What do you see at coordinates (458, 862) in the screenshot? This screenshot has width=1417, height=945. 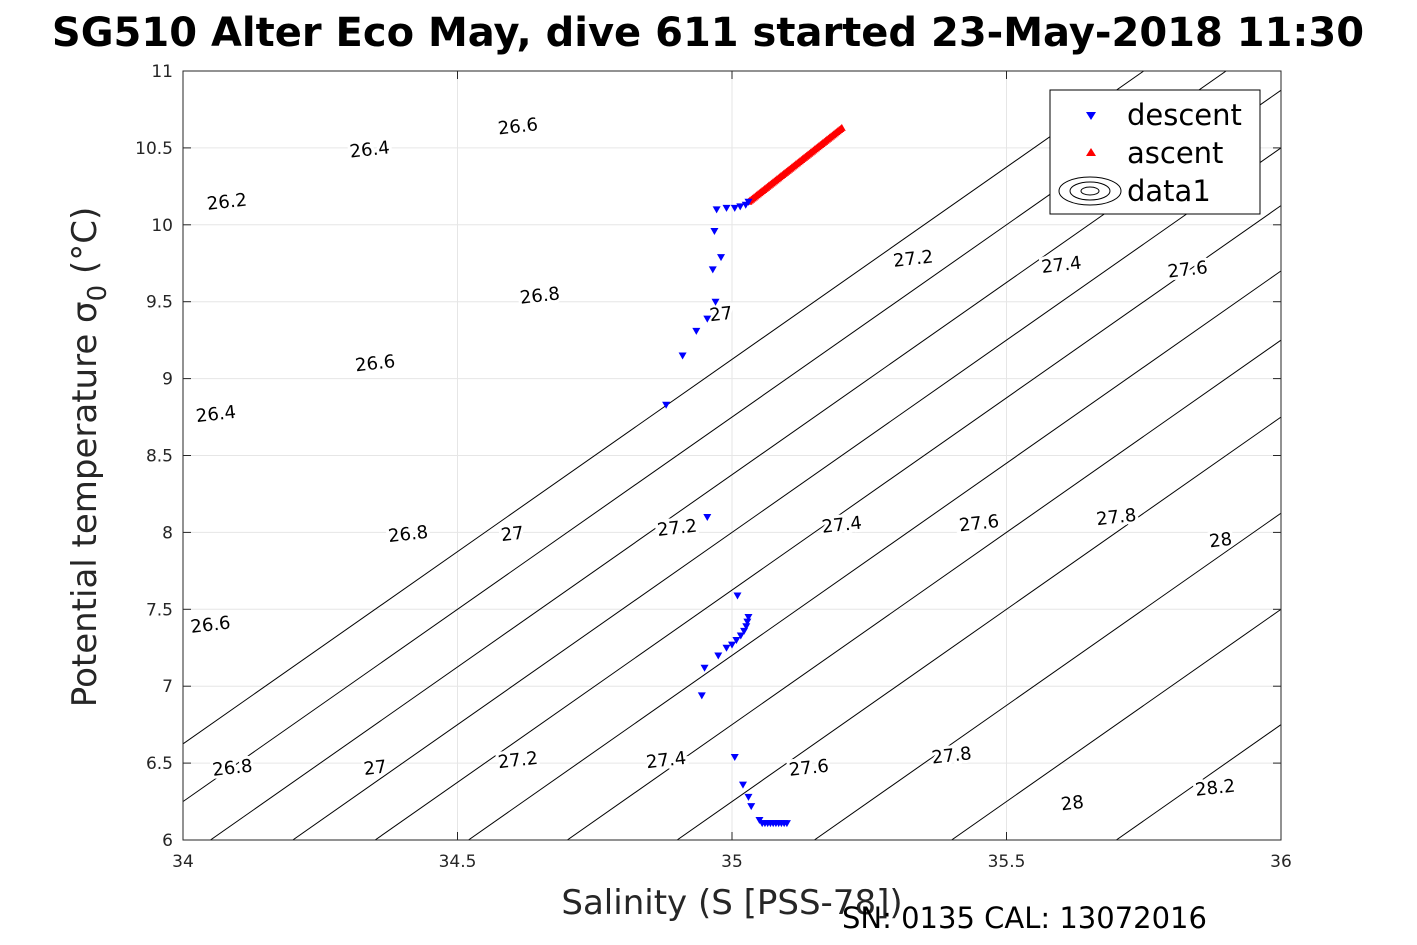 I see `x-tick-label: 34.5` at bounding box center [458, 862].